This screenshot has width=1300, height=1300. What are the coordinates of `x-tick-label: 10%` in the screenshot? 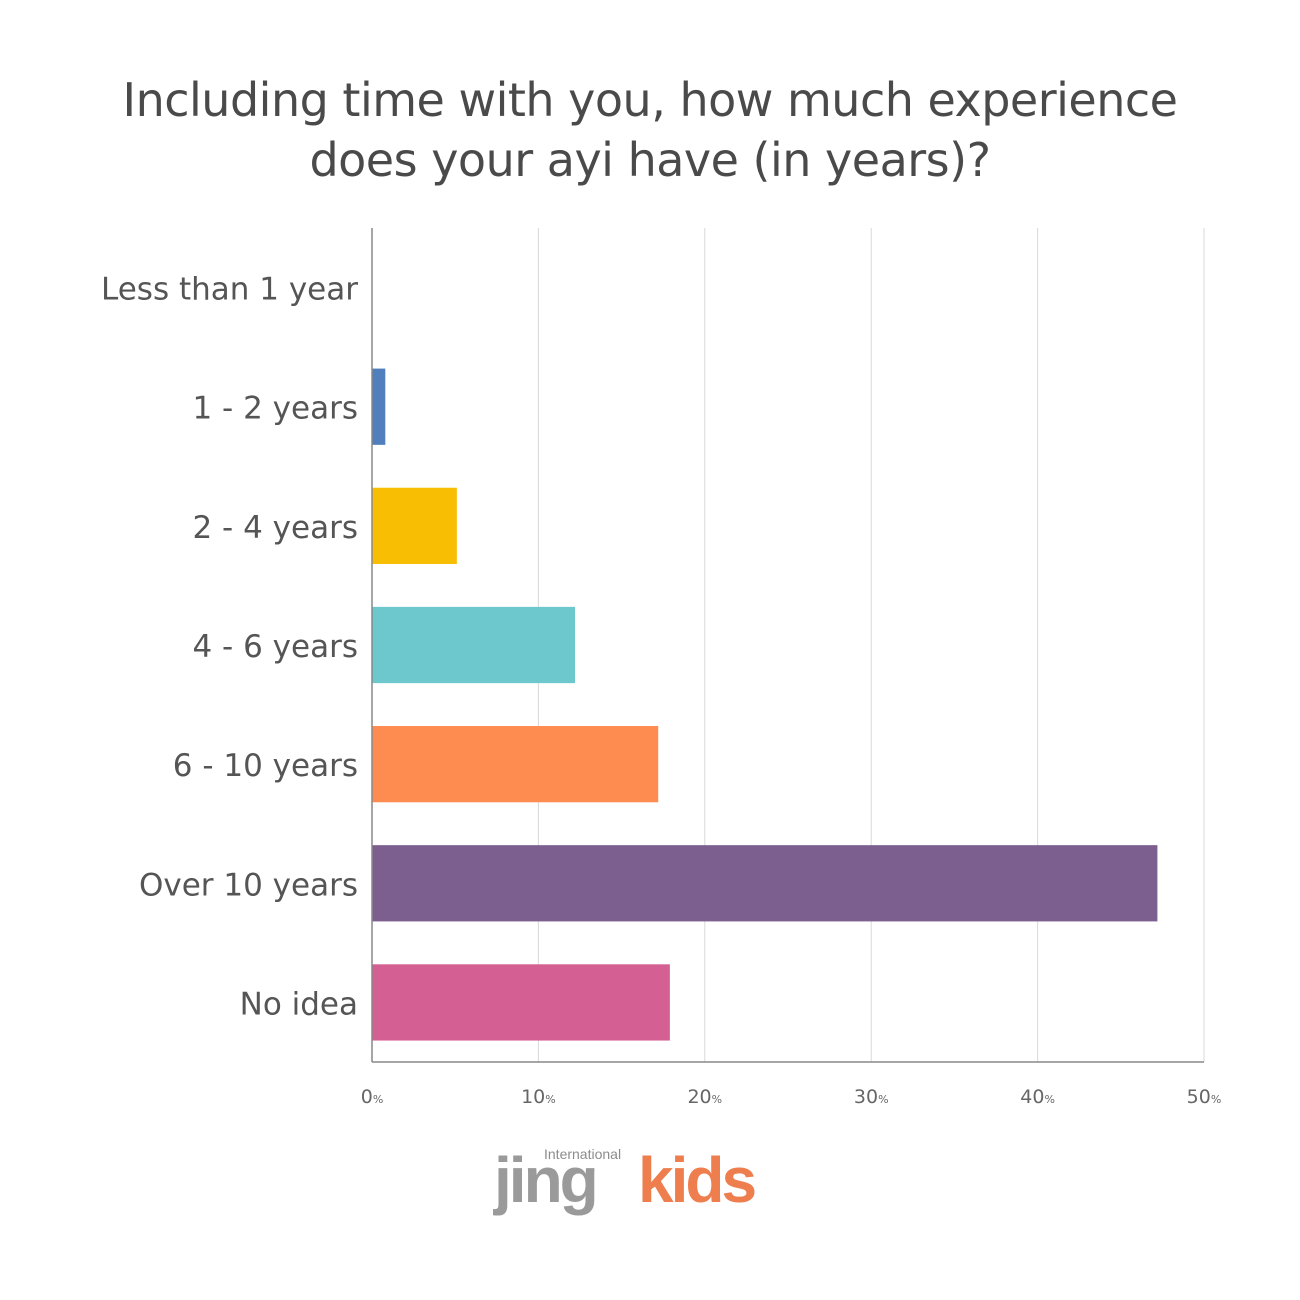 It's located at (538, 1097).